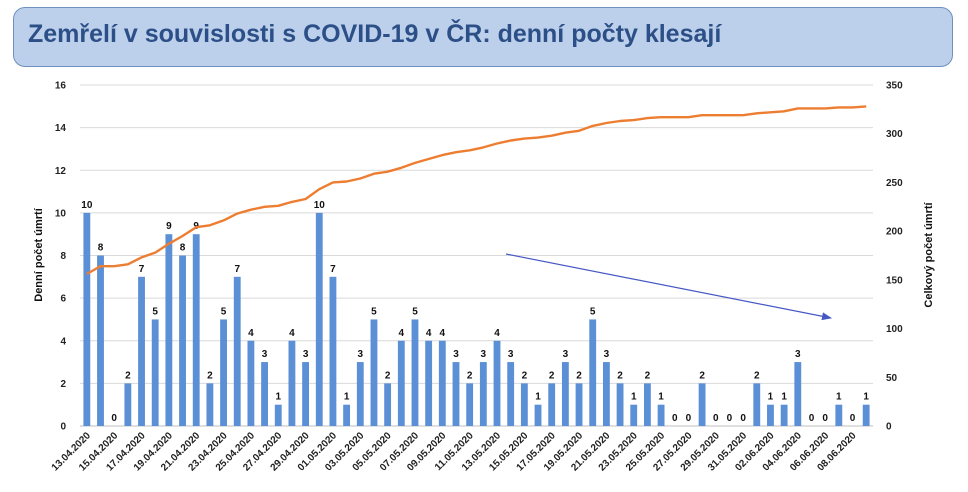 Image resolution: width=968 pixels, height=492 pixels. Describe the element at coordinates (894, 329) in the screenshot. I see `y2-tick-label: 100` at that location.